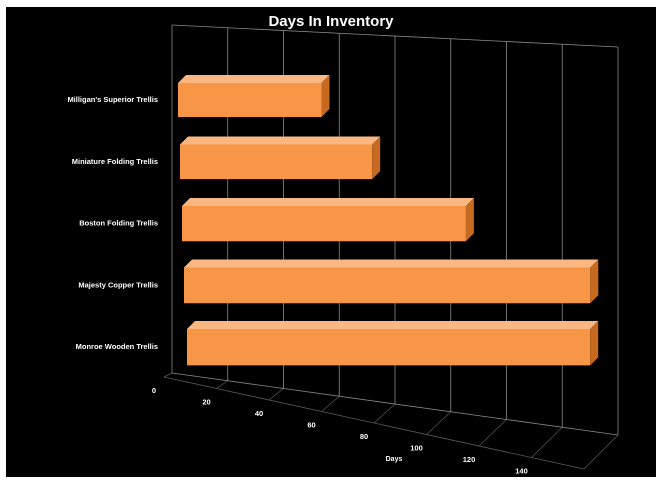 The height and width of the screenshot is (483, 660). I want to click on category-label-3: Majesty Copper Trellis, so click(118, 284).